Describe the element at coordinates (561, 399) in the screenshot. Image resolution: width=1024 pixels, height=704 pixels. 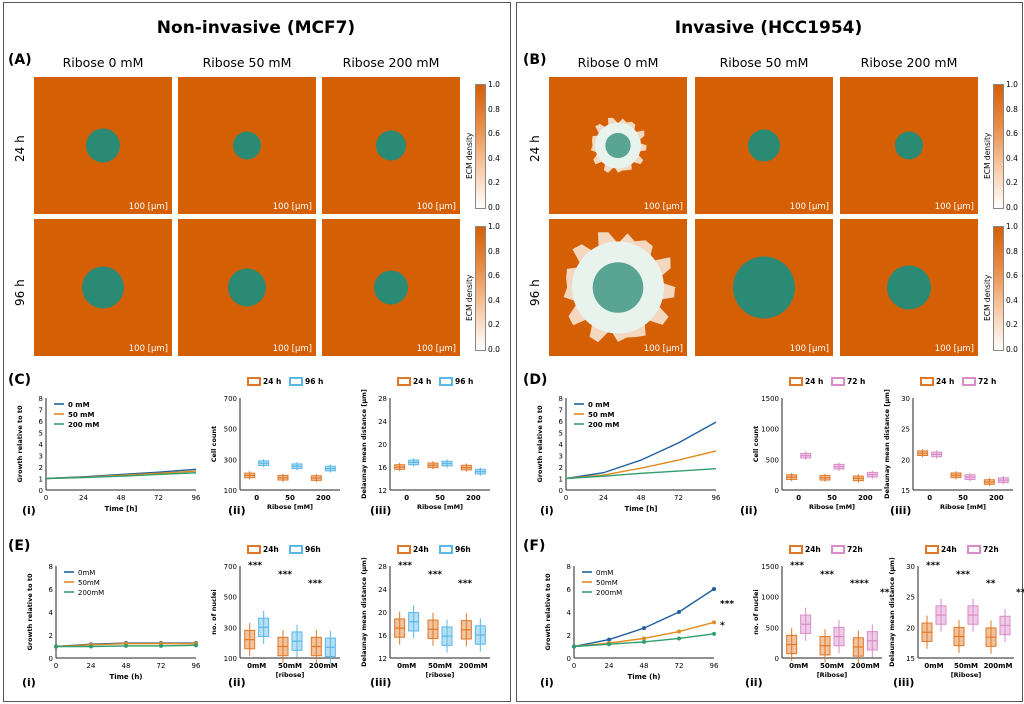
I see `y-tick-label: 8` at that location.